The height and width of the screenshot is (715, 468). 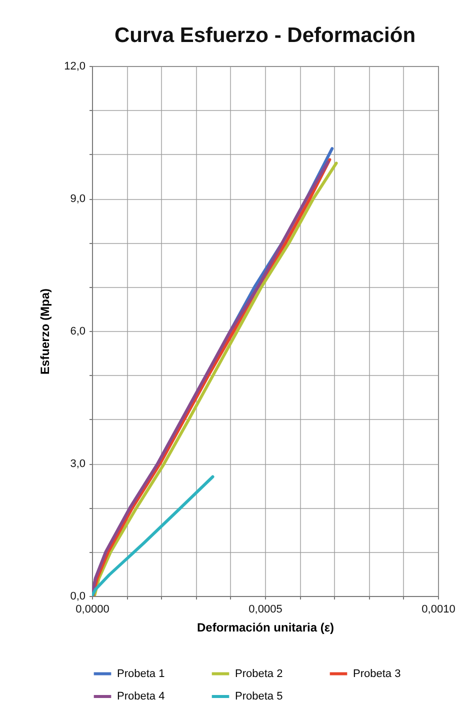 What do you see at coordinates (265, 627) in the screenshot?
I see `x-axis-title: Deformación unitaria (ε)` at bounding box center [265, 627].